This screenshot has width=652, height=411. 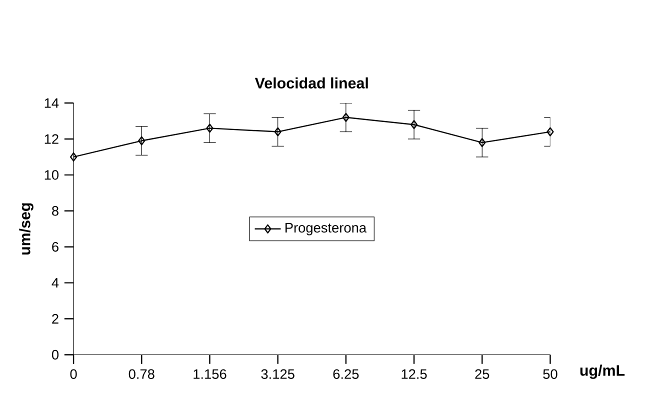 What do you see at coordinates (141, 374) in the screenshot?
I see `x-tick-label: 0.78` at bounding box center [141, 374].